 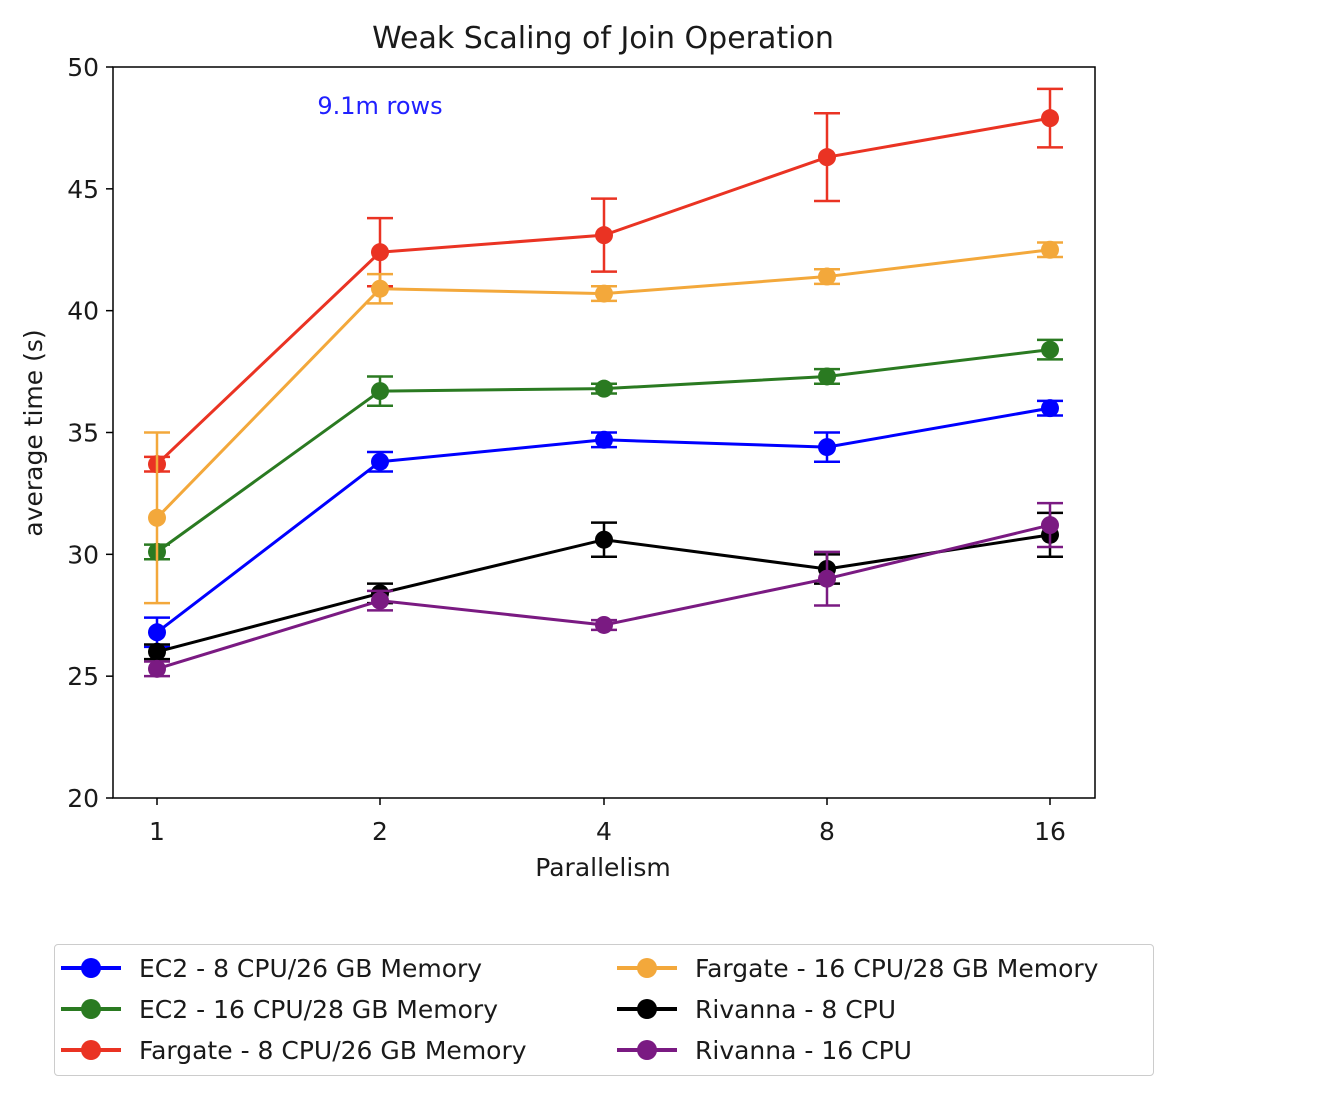 I want to click on y-tick-label: 20, so click(x=83, y=798).